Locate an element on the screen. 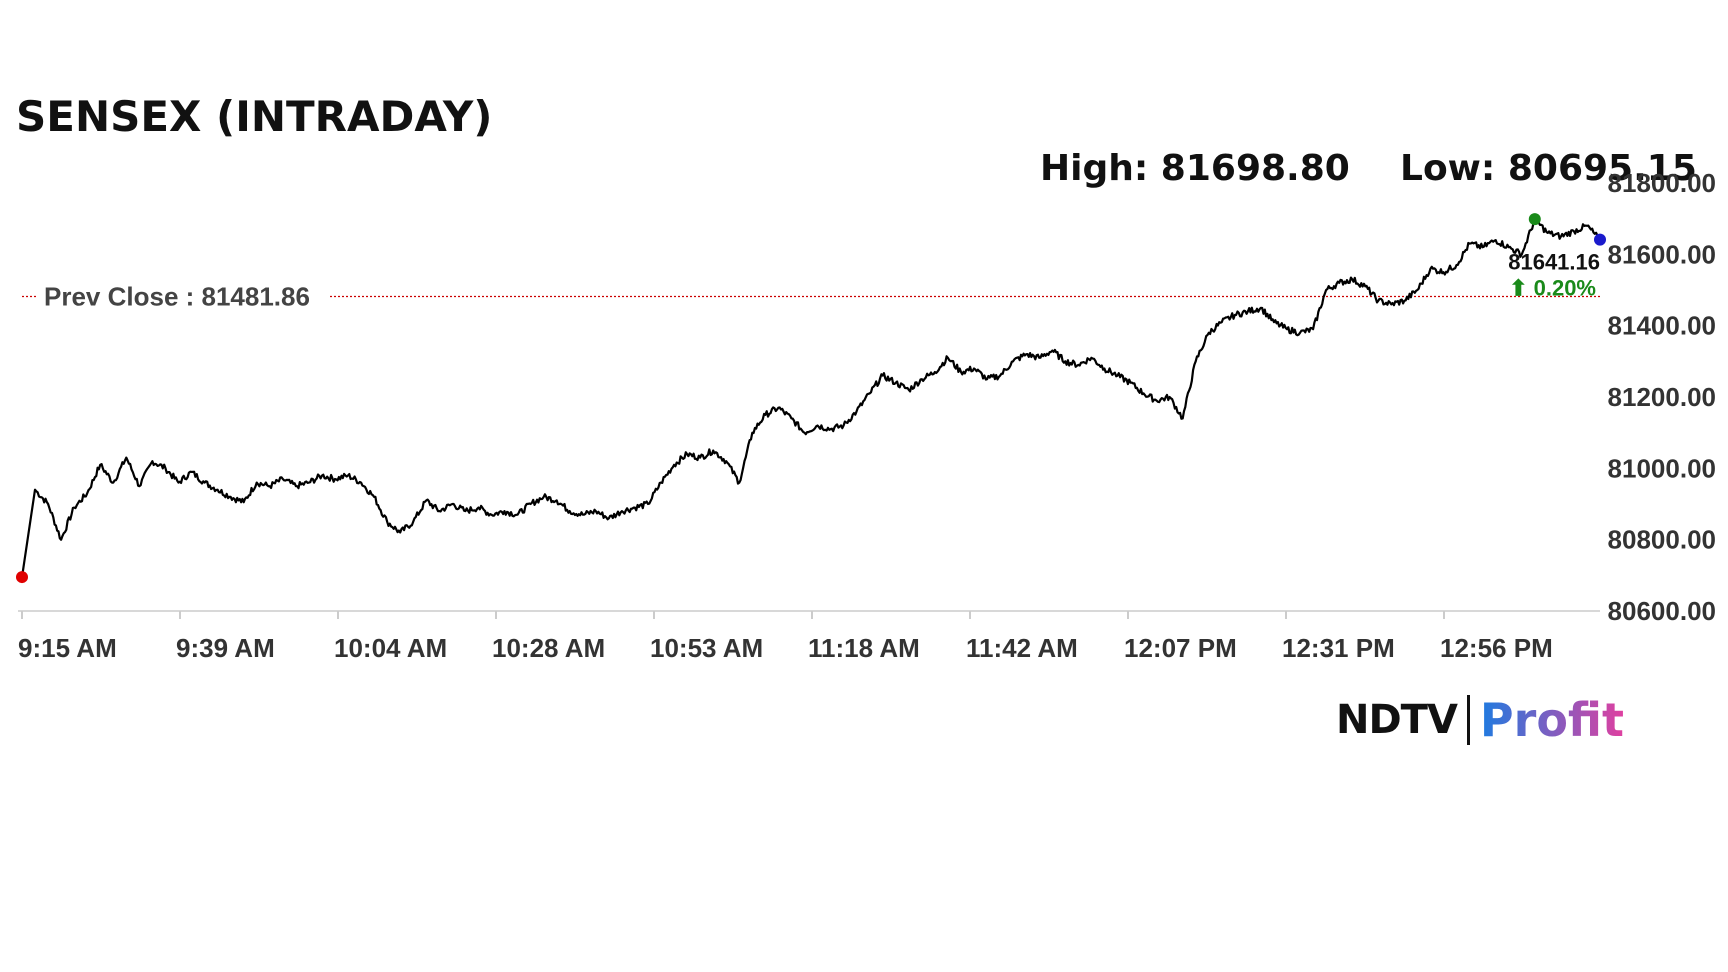 This screenshot has height=972, width=1728. x-tick-label: 10:28 AM is located at coordinates (548, 648).